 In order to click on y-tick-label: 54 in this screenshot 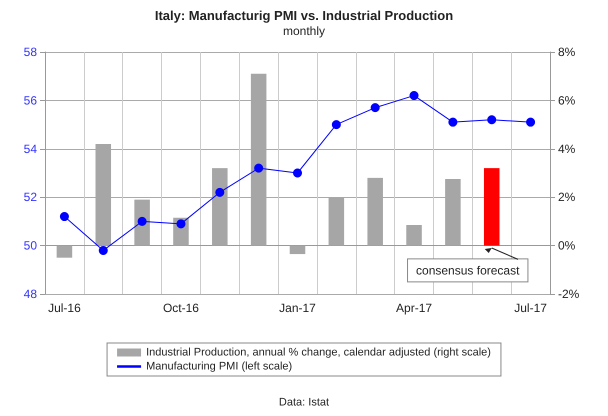, I will do `click(31, 149)`.